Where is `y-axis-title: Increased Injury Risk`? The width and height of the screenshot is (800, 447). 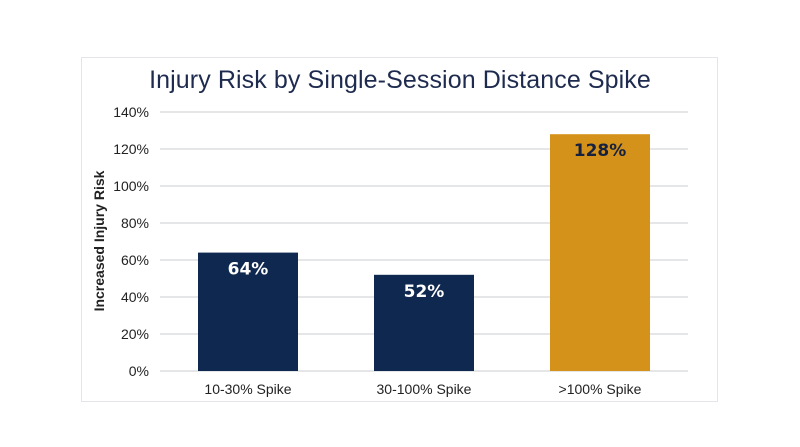
y-axis-title: Increased Injury Risk is located at coordinates (99, 240).